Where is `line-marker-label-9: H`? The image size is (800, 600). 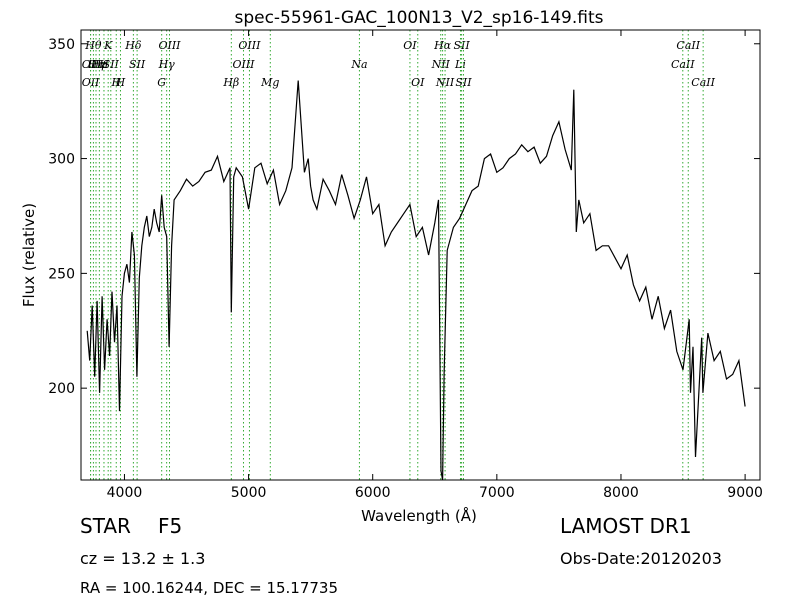
line-marker-label-9: H is located at coordinates (120, 82).